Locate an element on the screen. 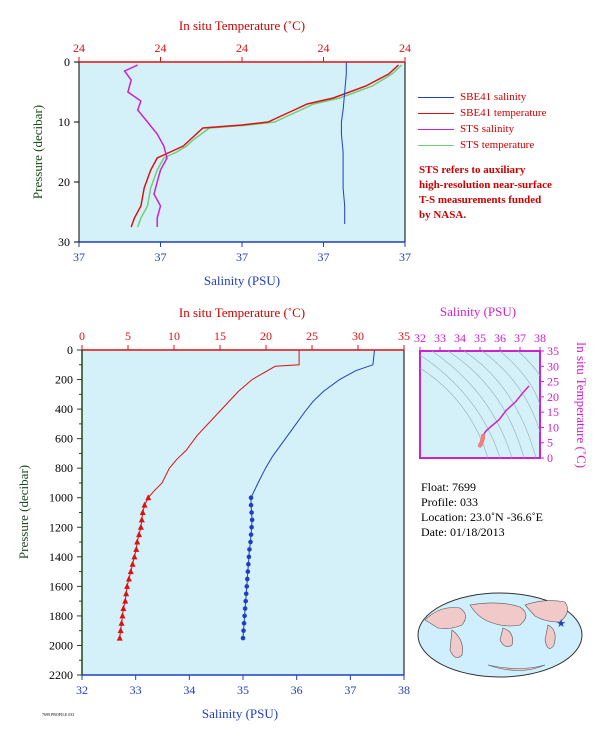 This screenshot has width=601, height=736. legend-swatch-sbe41-salinity is located at coordinates (436, 97).